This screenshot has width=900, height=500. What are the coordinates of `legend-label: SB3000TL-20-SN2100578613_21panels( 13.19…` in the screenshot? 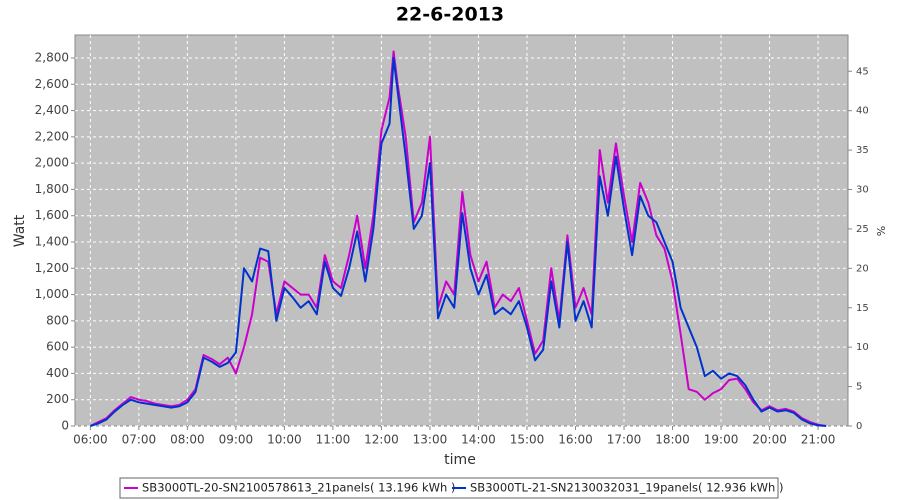 It's located at (298, 488).